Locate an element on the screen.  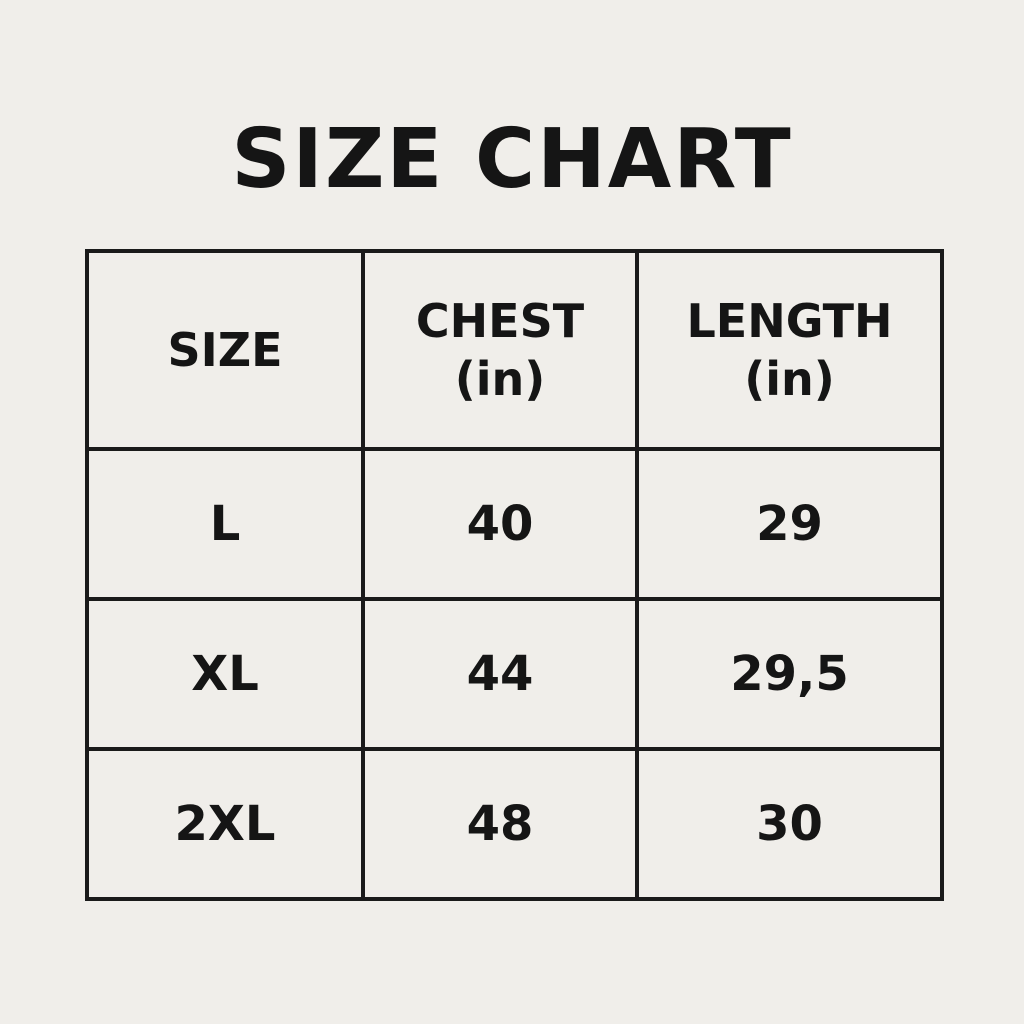
column-header: CHEST (in) is located at coordinates (500, 350).